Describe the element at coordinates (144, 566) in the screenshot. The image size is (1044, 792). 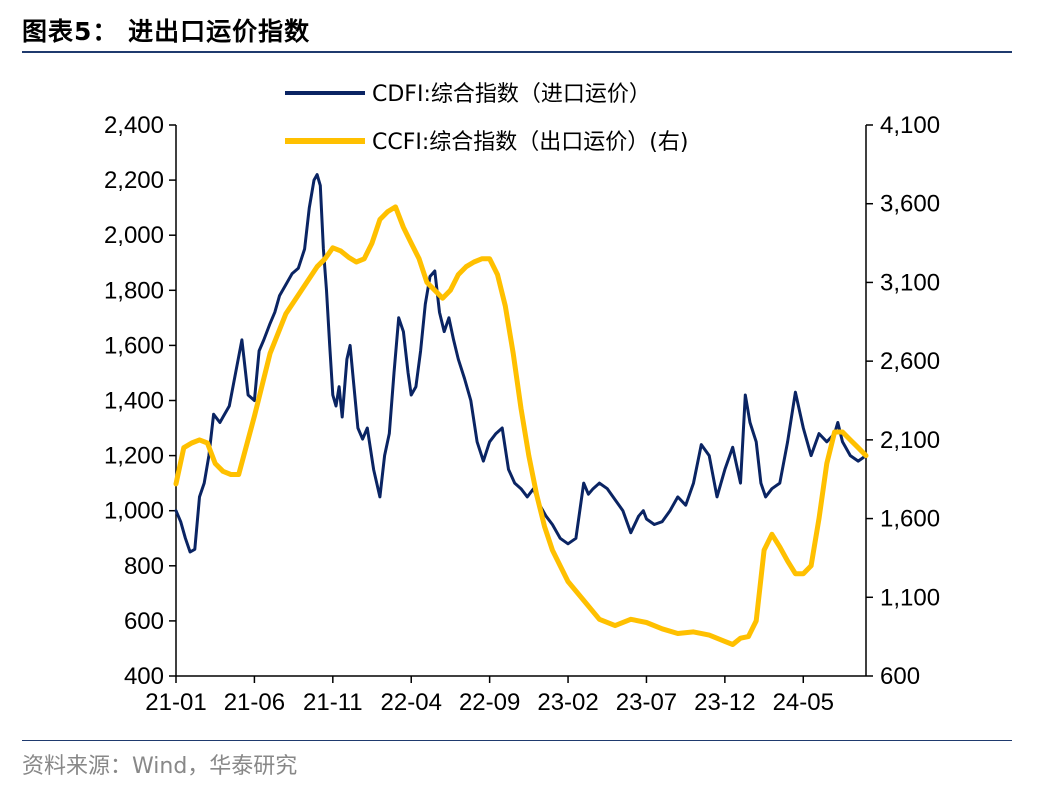
I see `left-tick-label: 800` at that location.